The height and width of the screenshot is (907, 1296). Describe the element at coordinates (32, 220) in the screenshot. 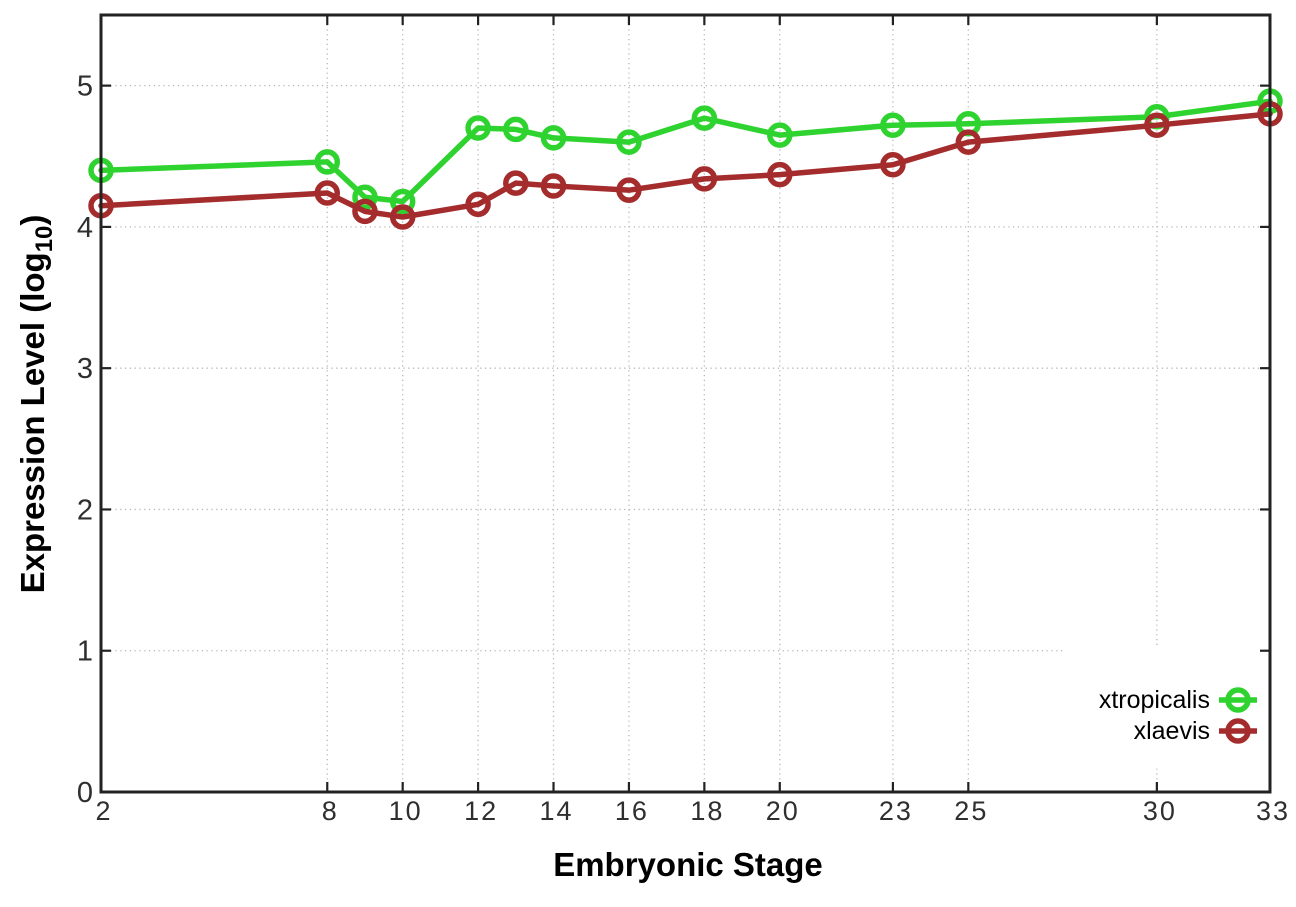

I see `y-axis-title-end: )` at that location.